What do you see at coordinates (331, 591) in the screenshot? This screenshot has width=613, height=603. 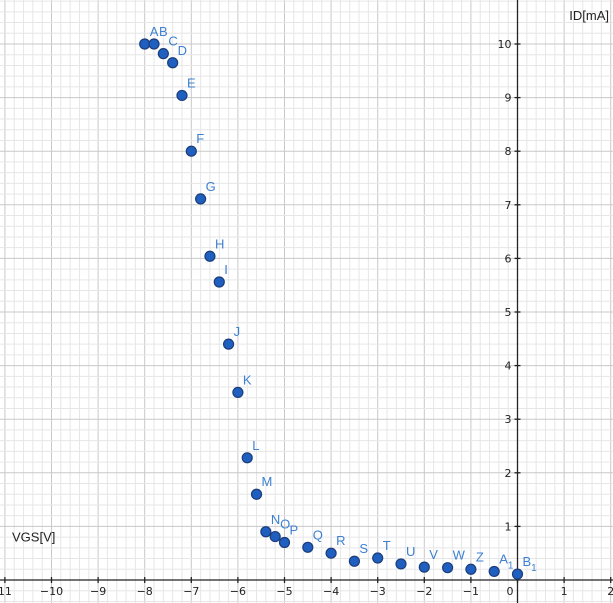 I see `x-tick-label: −4` at bounding box center [331, 591].